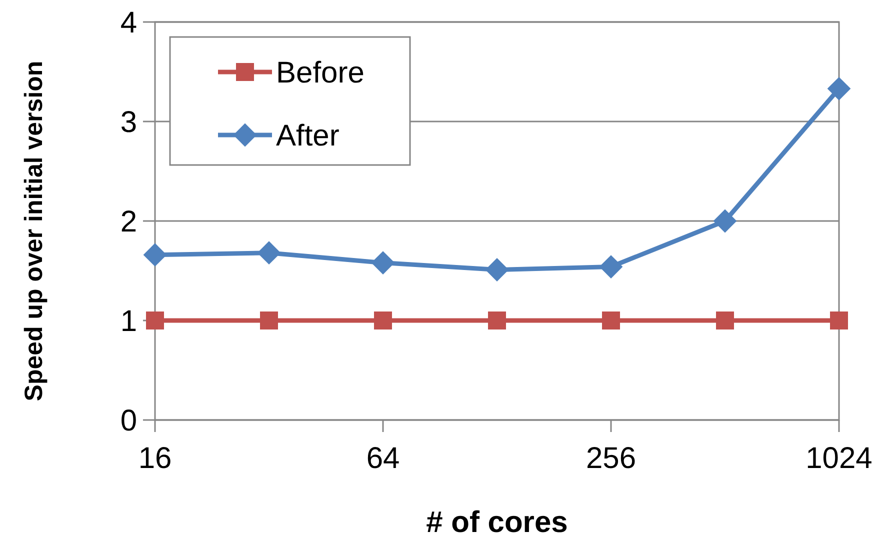 The height and width of the screenshot is (544, 879). What do you see at coordinates (383, 458) in the screenshot?
I see `x-tick-label: 64` at bounding box center [383, 458].